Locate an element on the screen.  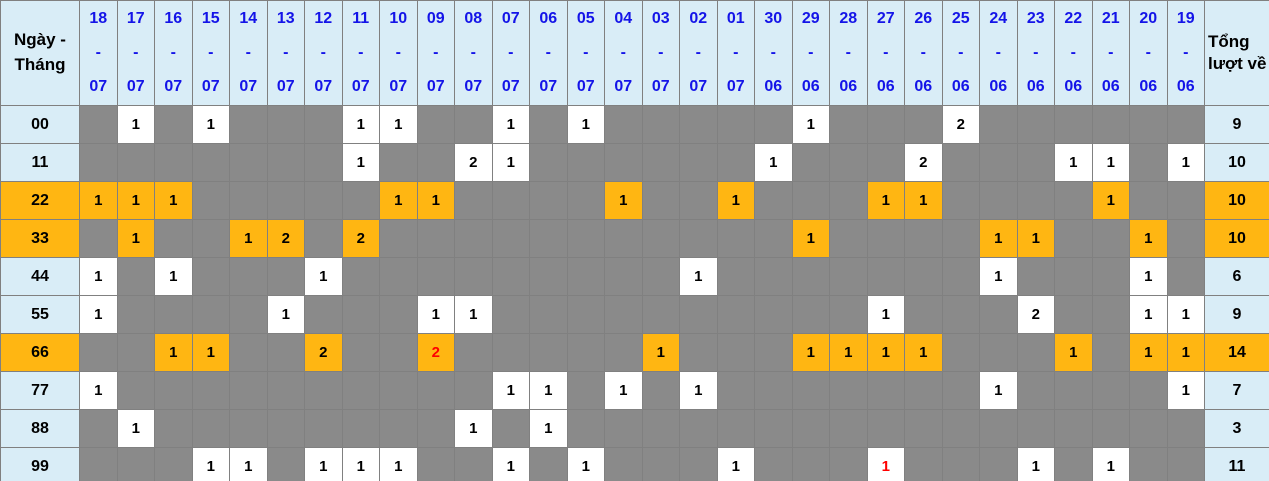
table-row: 33 1 1 2 2 1 1 1 1 10 is located at coordinates (634, 238).